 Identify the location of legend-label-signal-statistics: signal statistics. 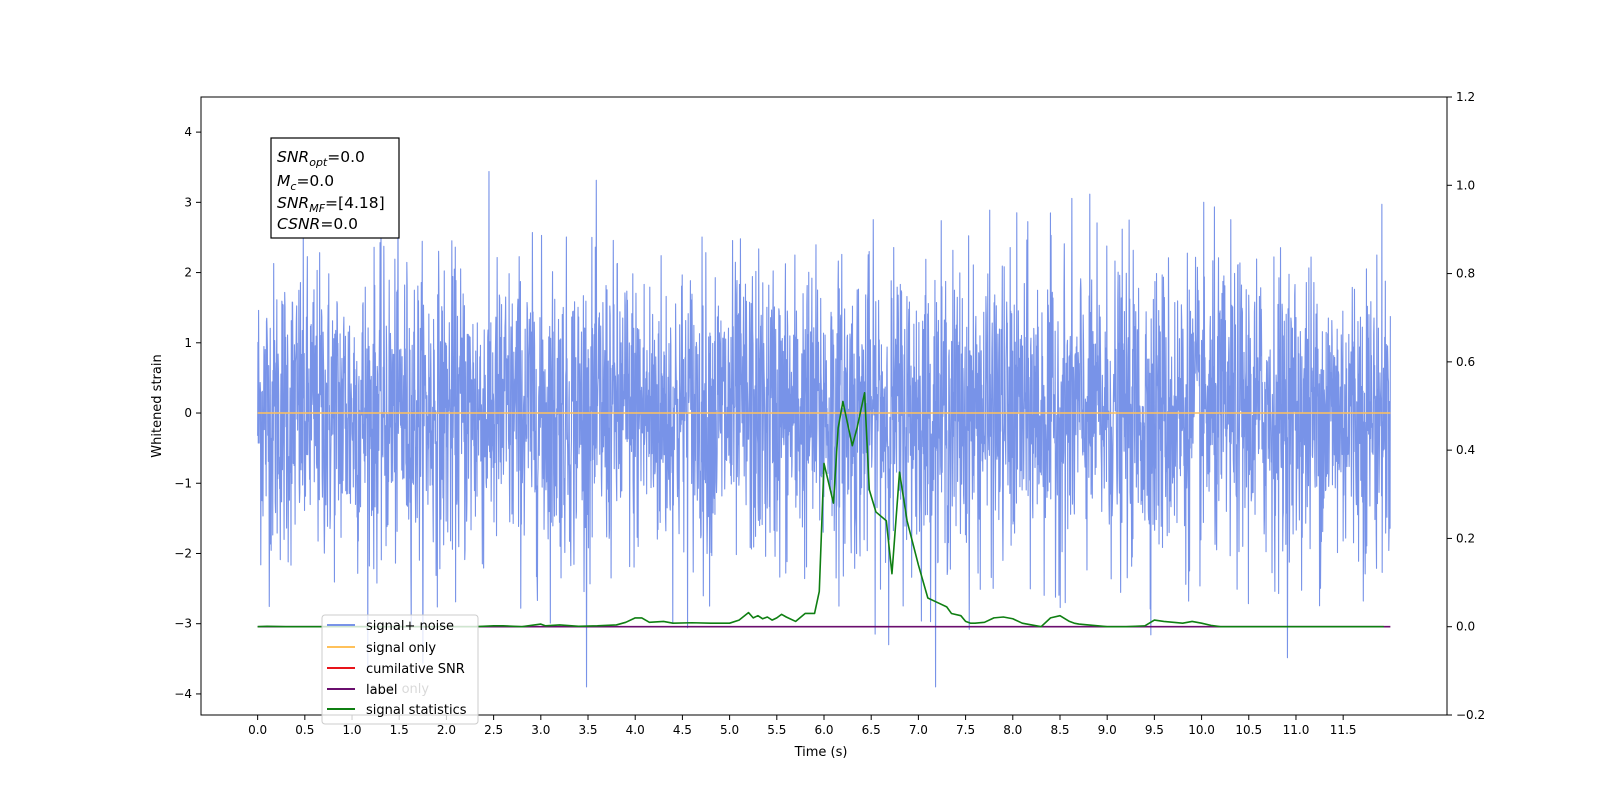
(416, 710).